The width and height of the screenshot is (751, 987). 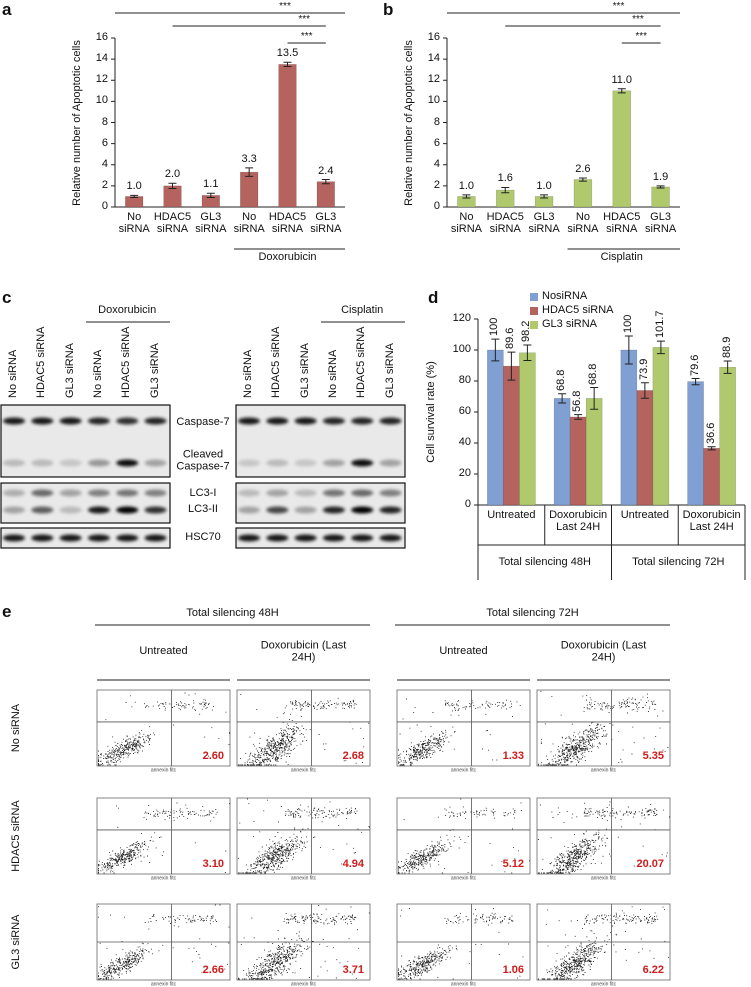 What do you see at coordinates (622, 79) in the screenshot?
I see `value-label: 11.0` at bounding box center [622, 79].